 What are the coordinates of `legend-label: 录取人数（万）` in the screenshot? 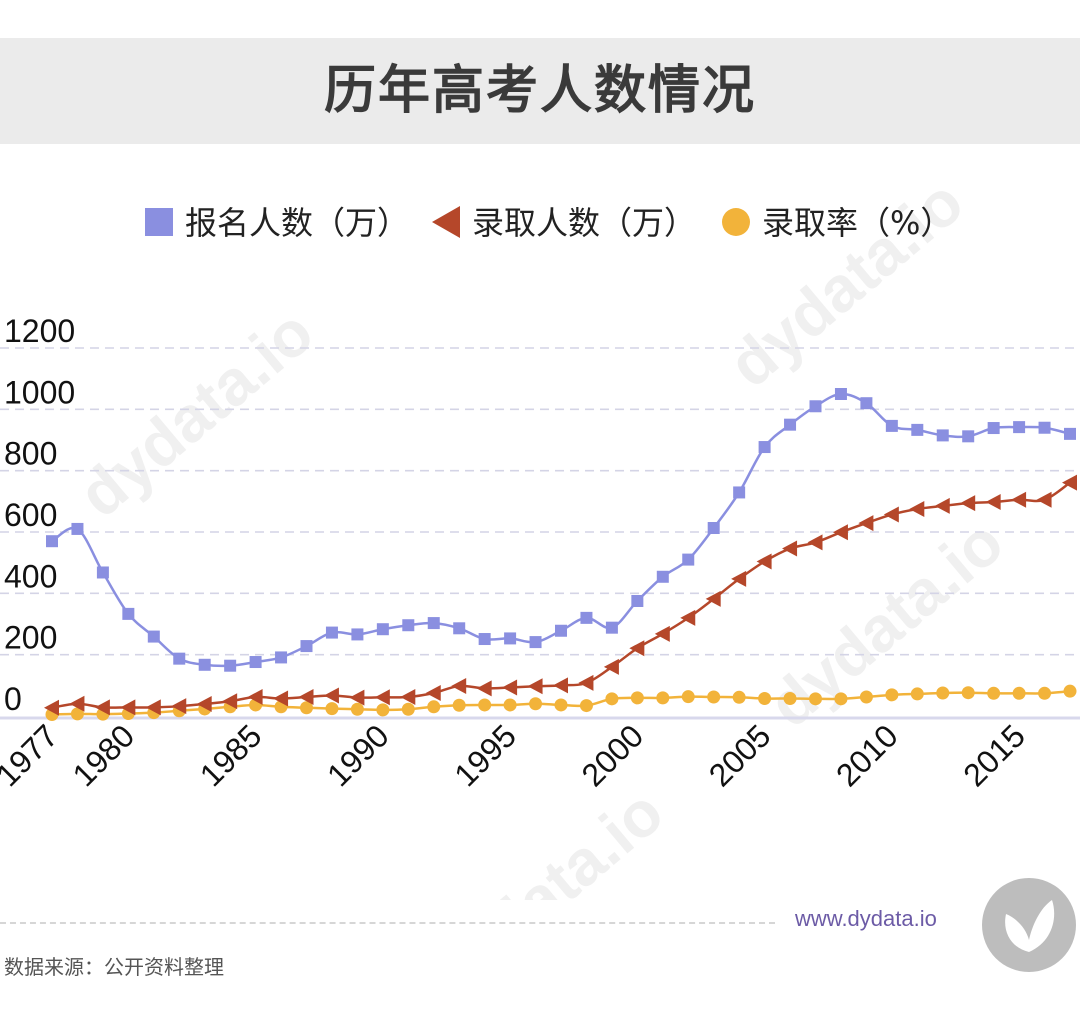 It's located at (584, 223).